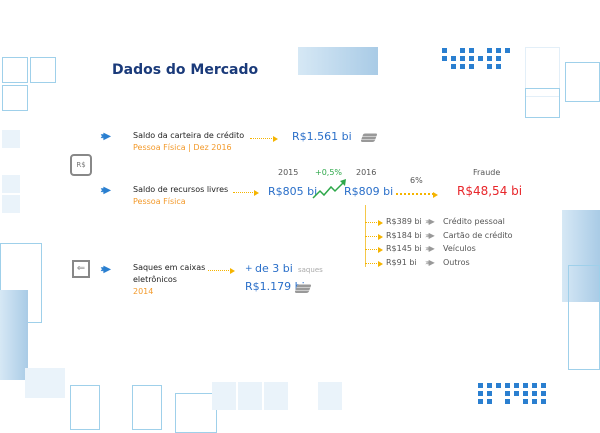 The width and height of the screenshot is (600, 433). I want to click on atm-count-unit: saques, so click(310, 270).